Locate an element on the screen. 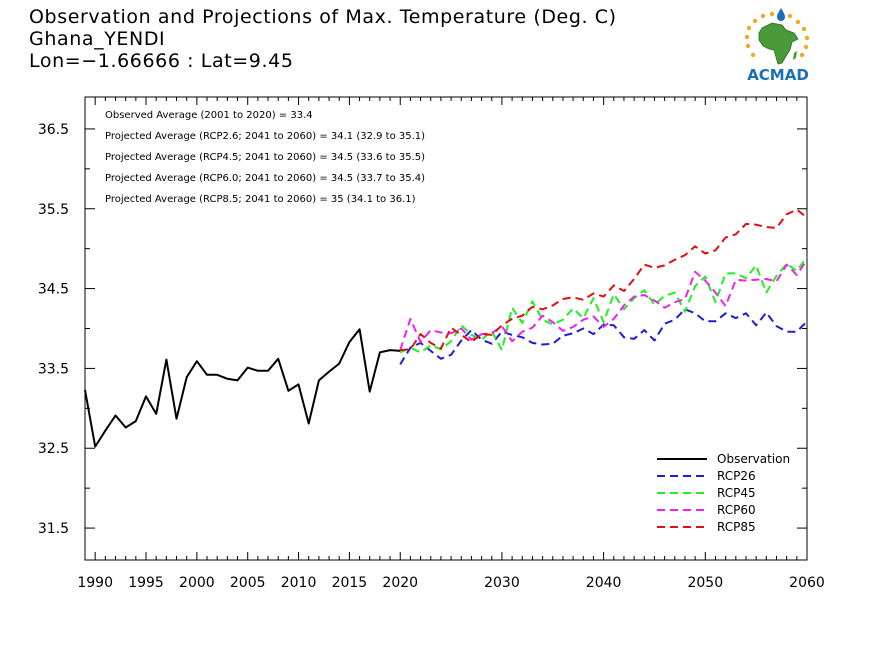 The height and width of the screenshot is (659, 879). water-drop-icon is located at coordinates (781, 14).